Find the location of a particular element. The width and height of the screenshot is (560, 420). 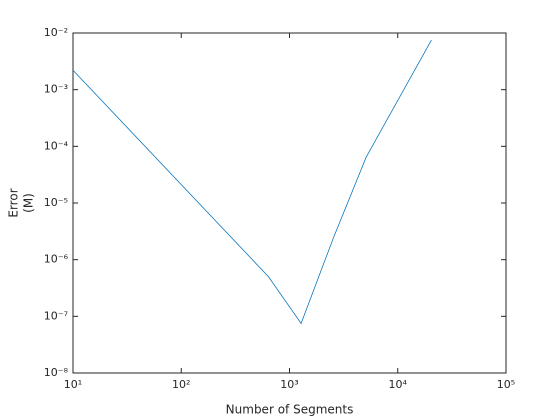

x-tick-label: 10² is located at coordinates (181, 384).